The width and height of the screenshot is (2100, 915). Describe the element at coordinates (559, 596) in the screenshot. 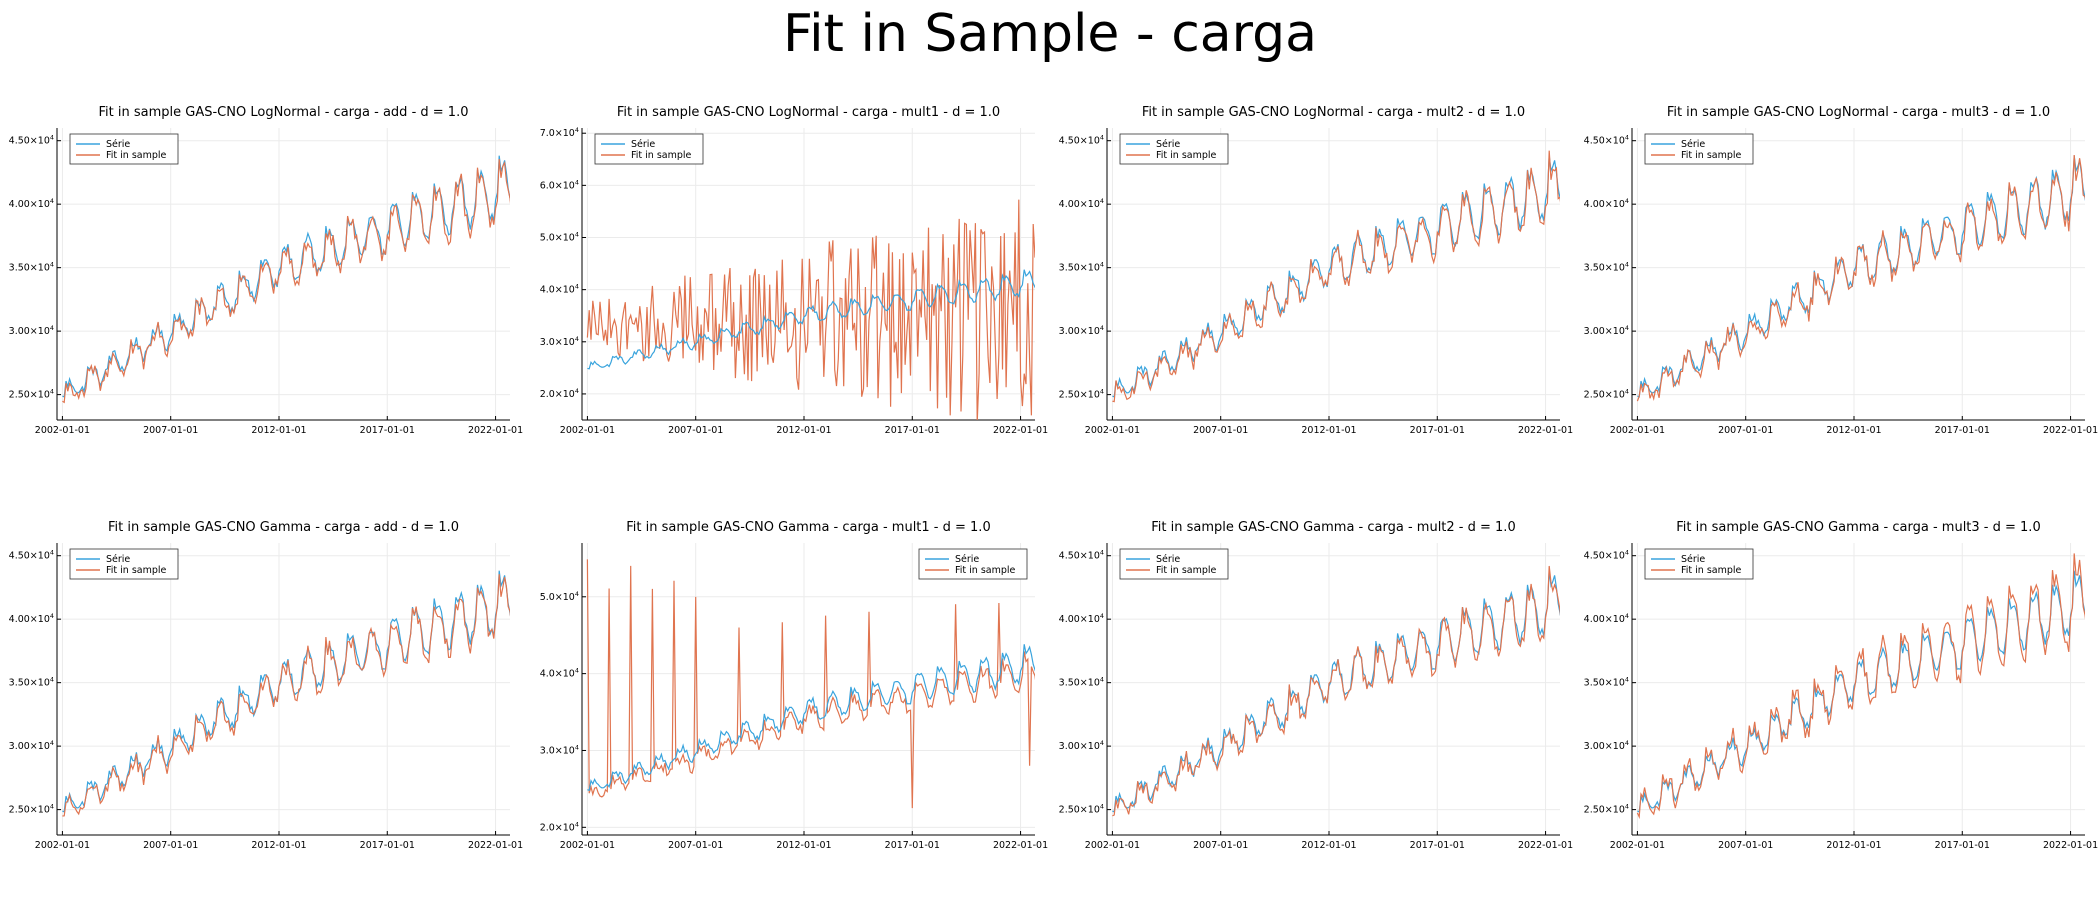

I see `y-tick-label: 5.0×104` at that location.